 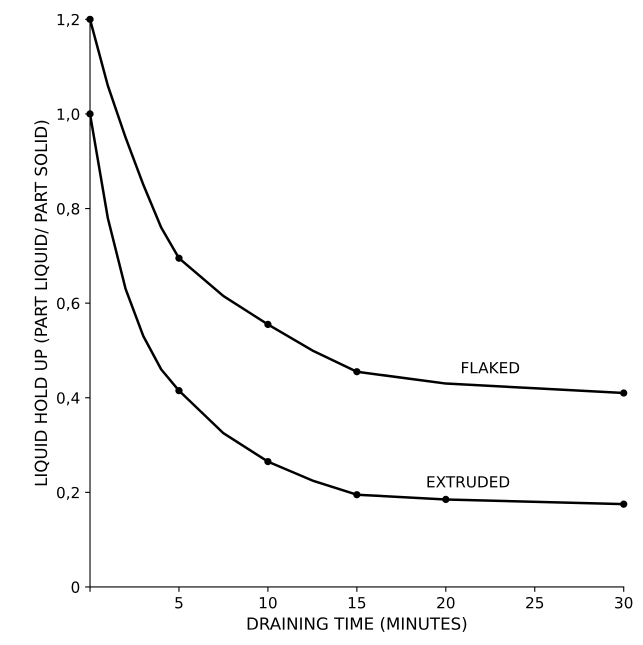 What do you see at coordinates (68, 399) in the screenshot?
I see `y-tick-label: 0,4` at bounding box center [68, 399].